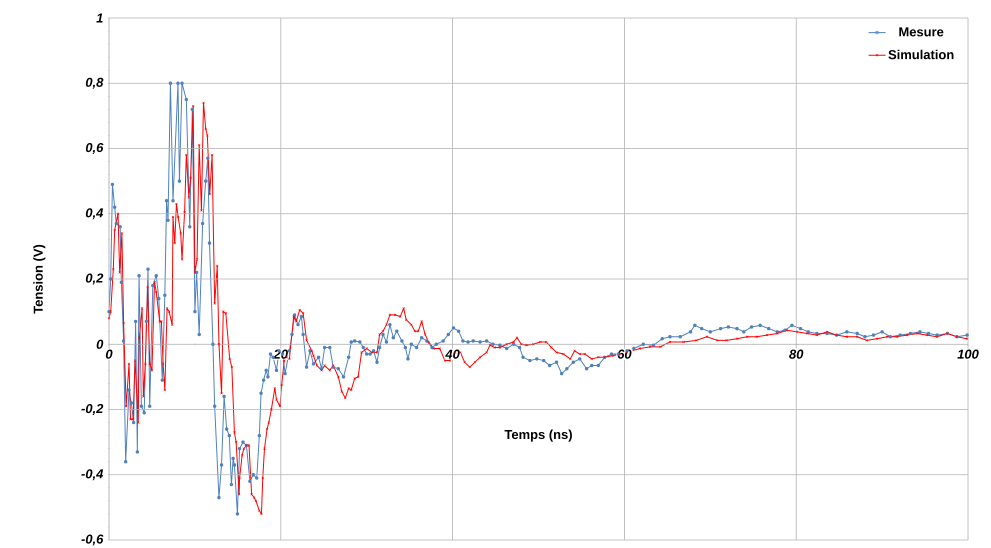 The height and width of the screenshot is (548, 991). I want to click on y-tick-label: -0,4, so click(92, 474).